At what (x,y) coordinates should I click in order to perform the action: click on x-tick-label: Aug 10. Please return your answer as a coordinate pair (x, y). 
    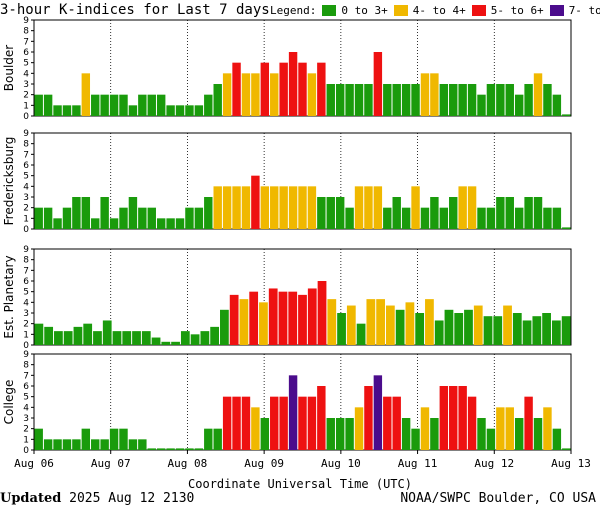
    Looking at the image, I should click on (341, 463).